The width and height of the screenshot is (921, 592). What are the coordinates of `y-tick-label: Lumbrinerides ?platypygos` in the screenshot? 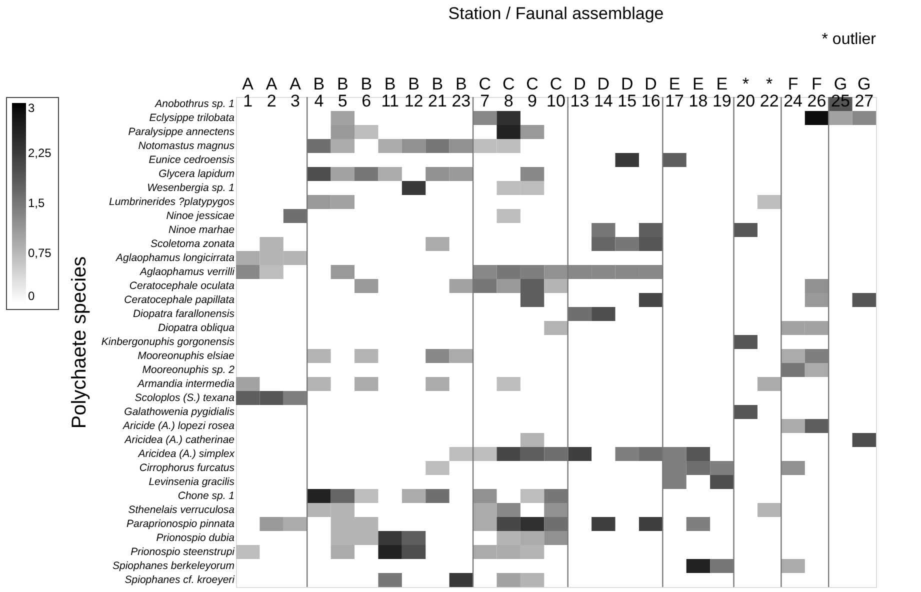 It's located at (172, 202).